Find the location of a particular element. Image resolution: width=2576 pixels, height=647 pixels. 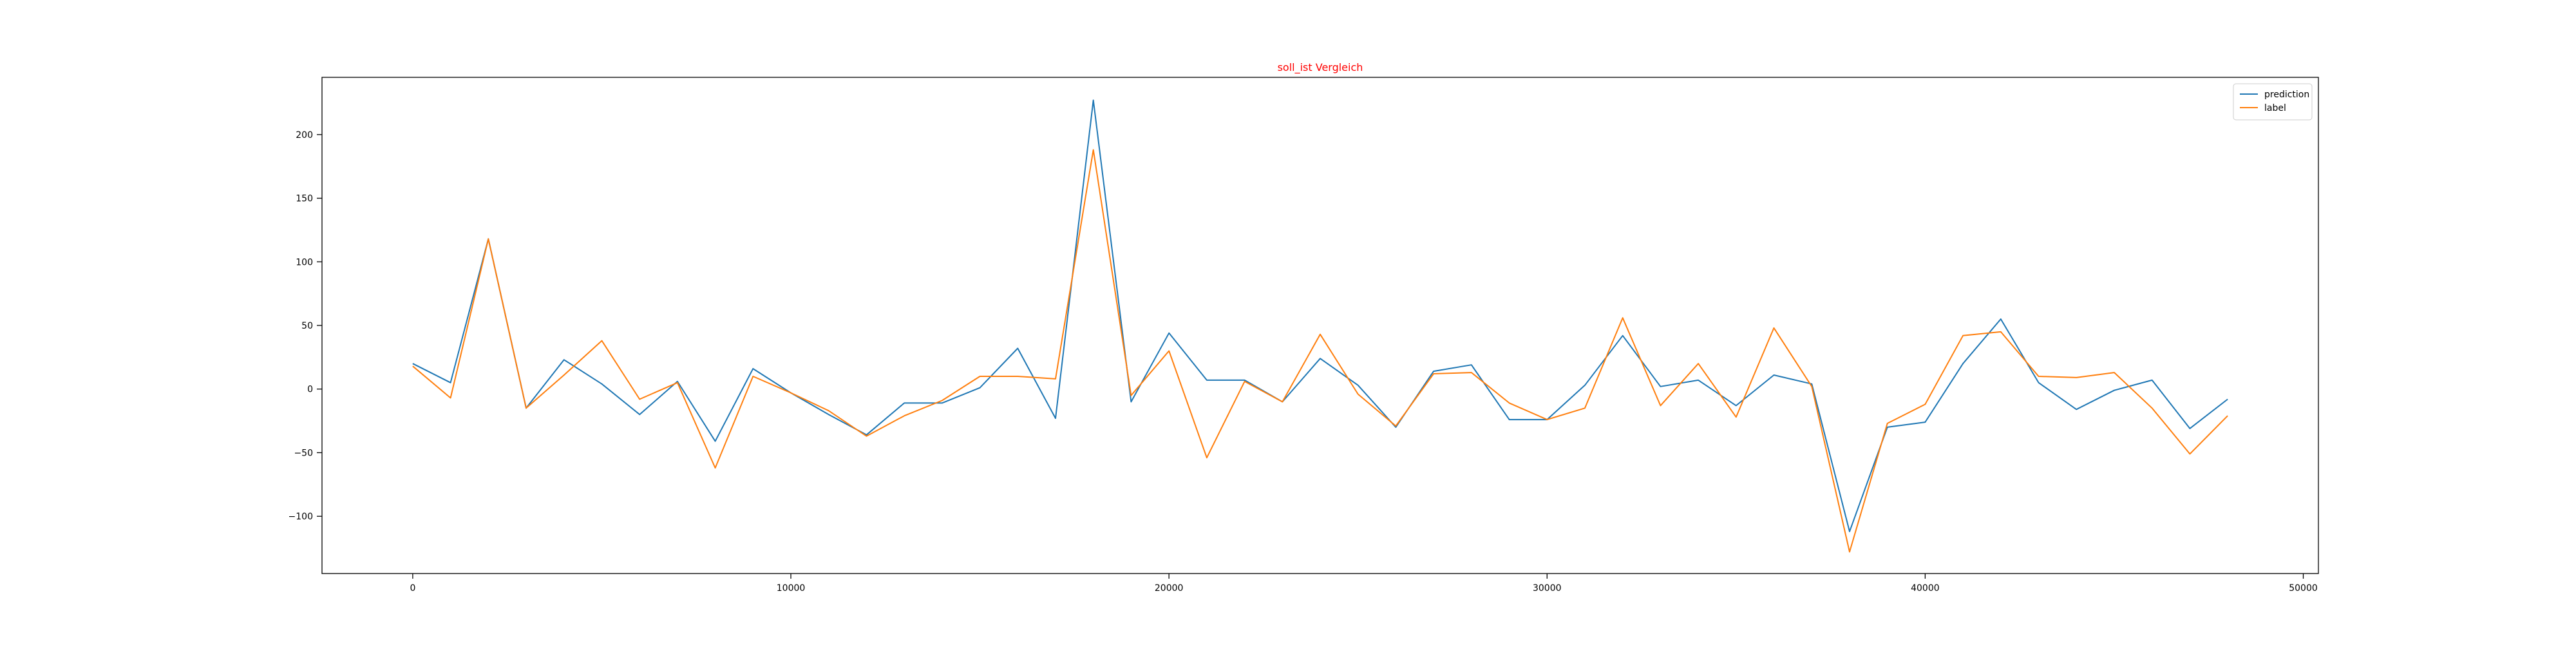

y-tick-label: −50 is located at coordinates (303, 453).